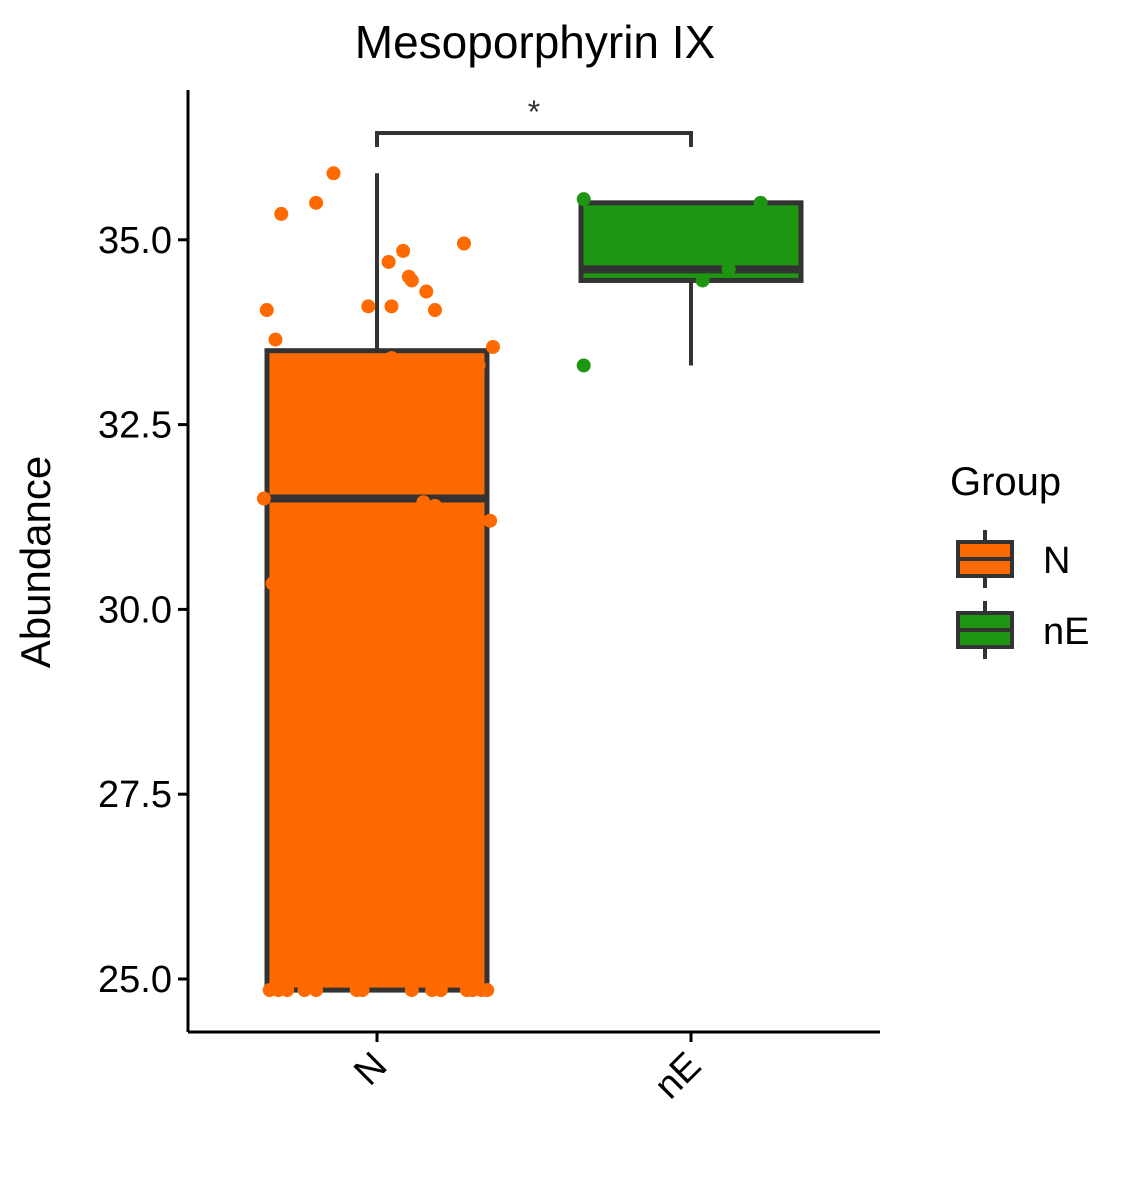 Image resolution: width=1140 pixels, height=1200 pixels. Describe the element at coordinates (135, 610) in the screenshot. I see `y-tick-label: 30.0` at that location.